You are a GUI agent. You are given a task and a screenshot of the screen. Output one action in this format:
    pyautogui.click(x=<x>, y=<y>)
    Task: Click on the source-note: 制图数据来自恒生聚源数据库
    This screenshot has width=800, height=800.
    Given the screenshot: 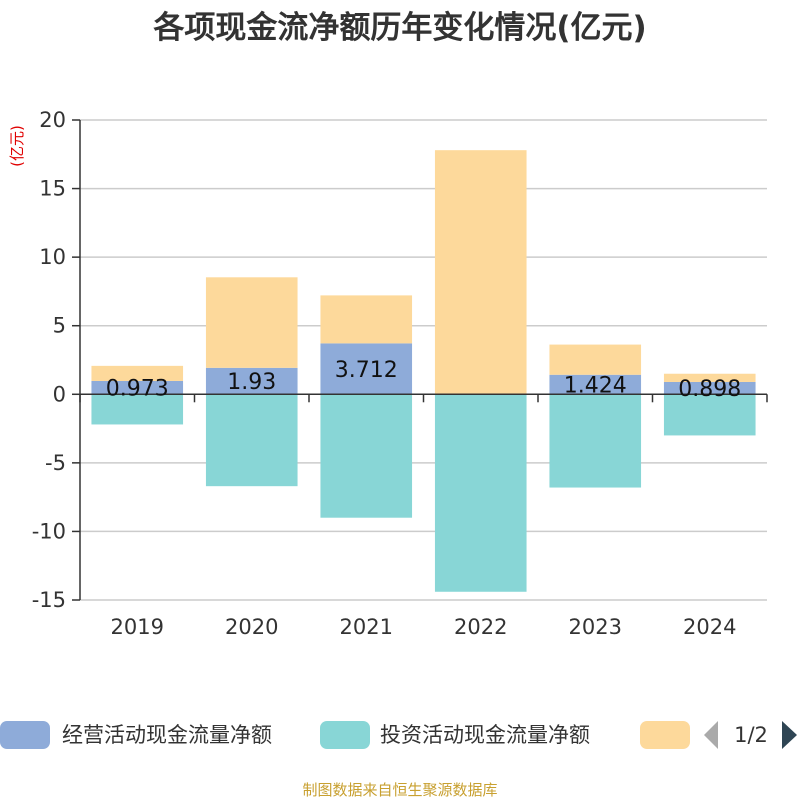 What is the action you would take?
    pyautogui.click(x=399, y=790)
    